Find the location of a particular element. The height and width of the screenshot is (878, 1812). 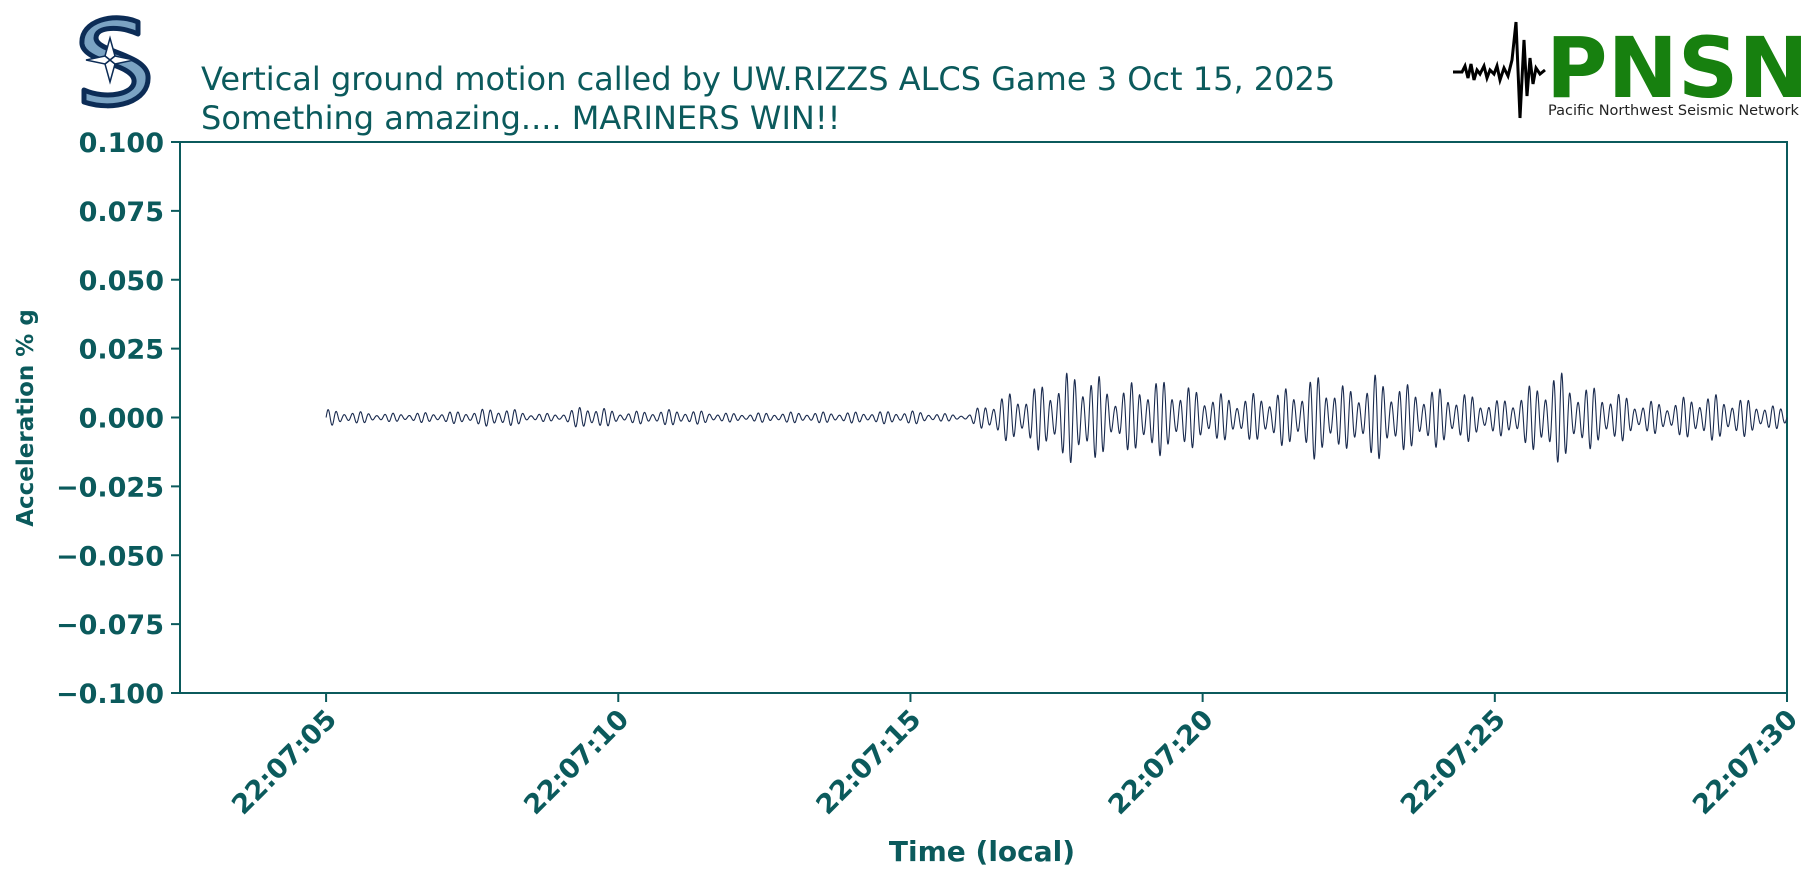

chart-title-line2: Something amazing.... MARINERS WIN!! is located at coordinates (520, 118).